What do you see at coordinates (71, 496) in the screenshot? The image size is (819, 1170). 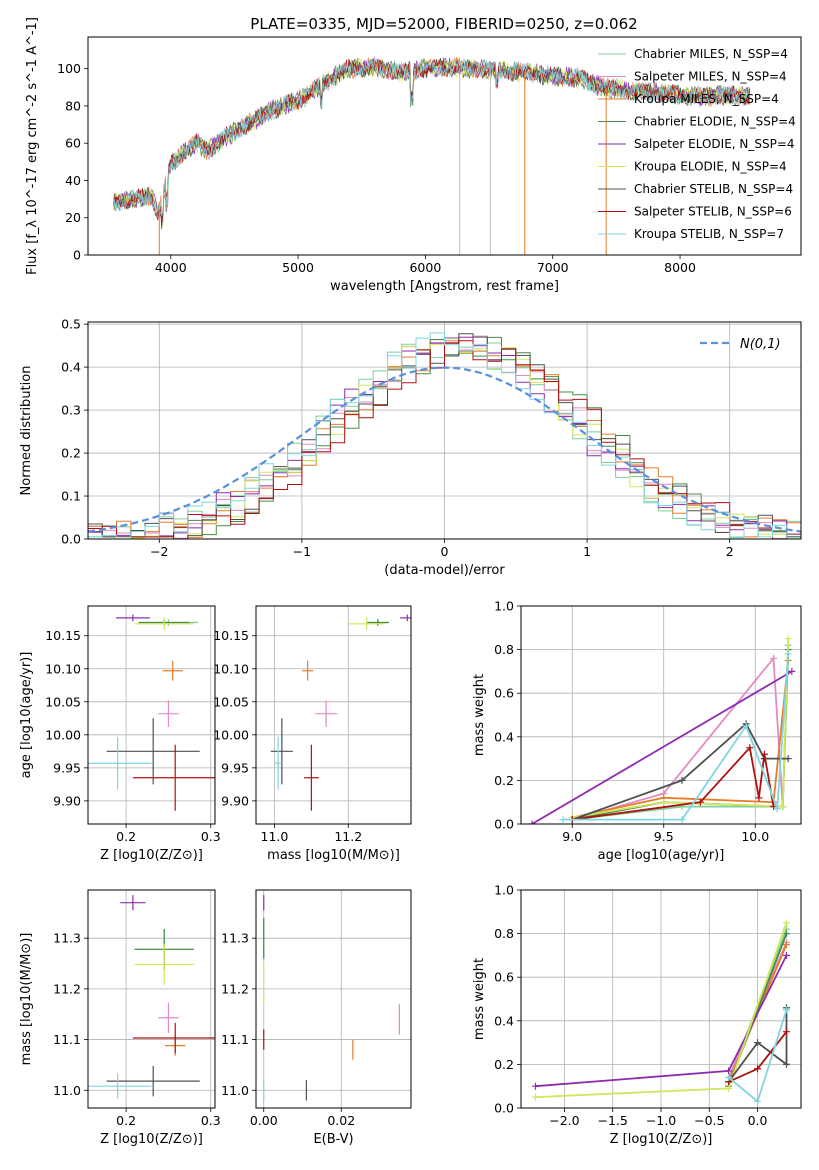 I see `y-tick-label: 0.1` at bounding box center [71, 496].